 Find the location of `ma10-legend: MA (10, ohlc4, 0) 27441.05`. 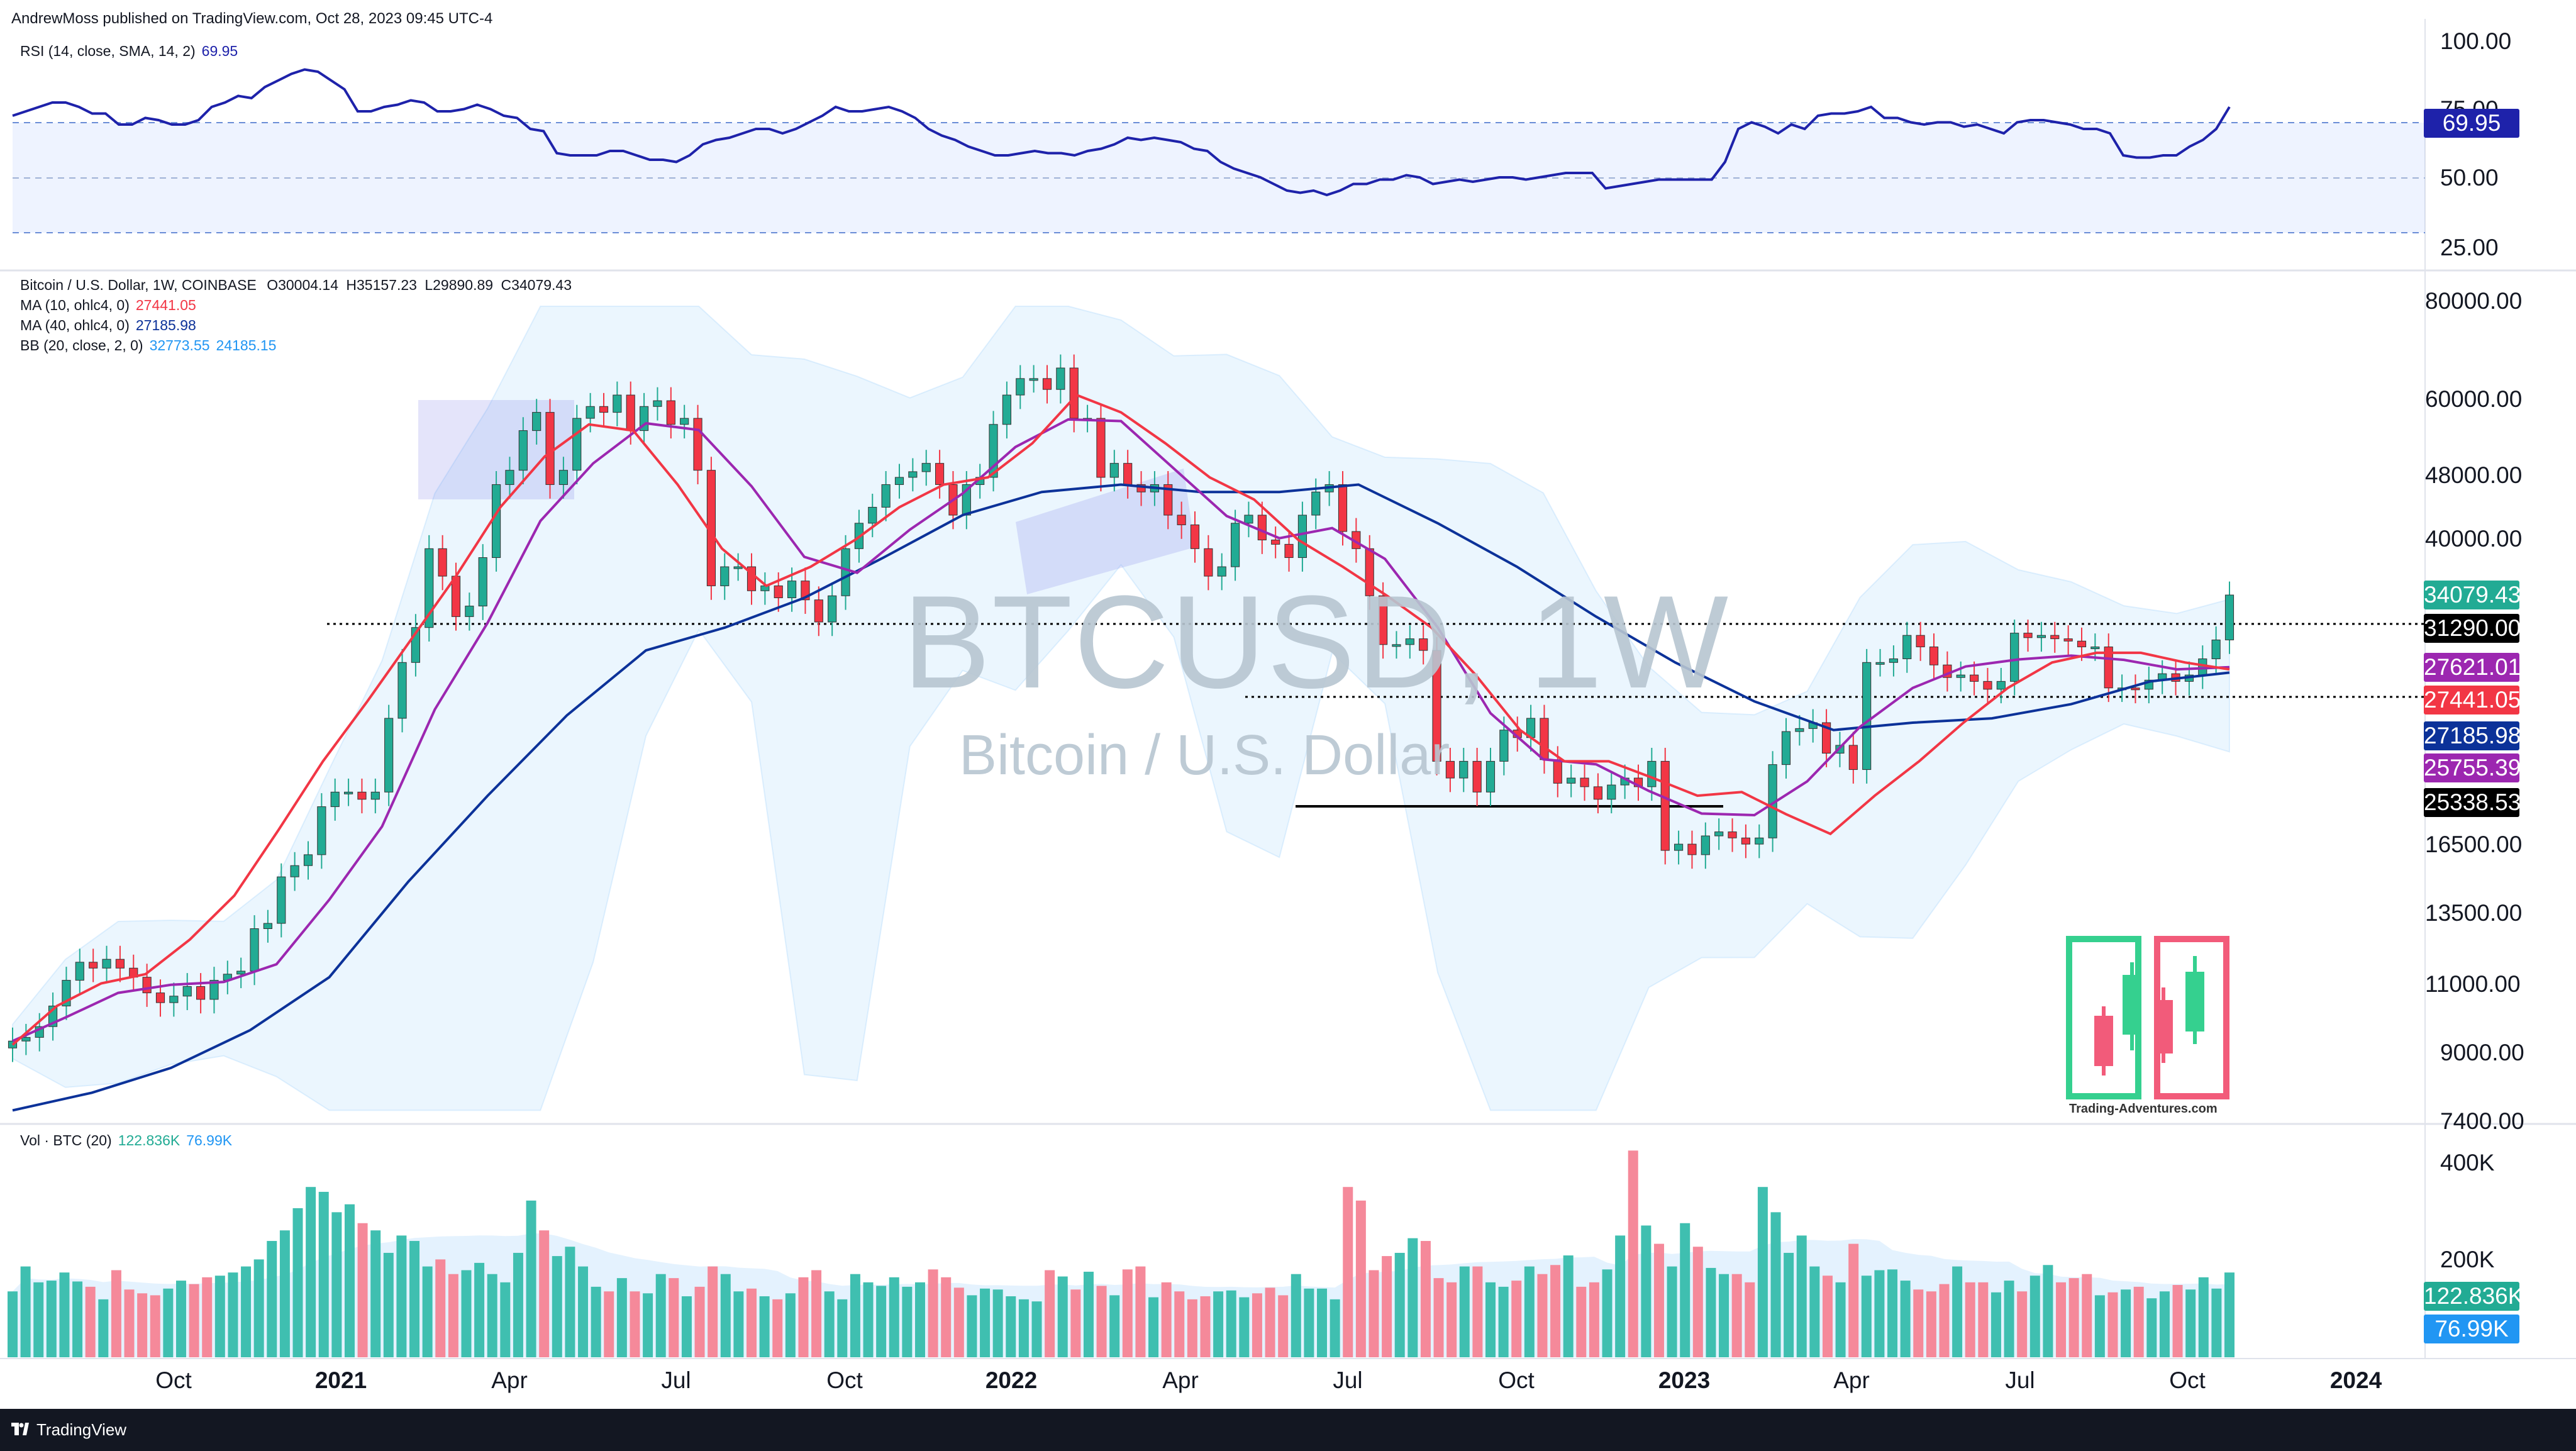

ma10-legend: MA (10, ohlc4, 0) 27441.05 is located at coordinates (108, 305).